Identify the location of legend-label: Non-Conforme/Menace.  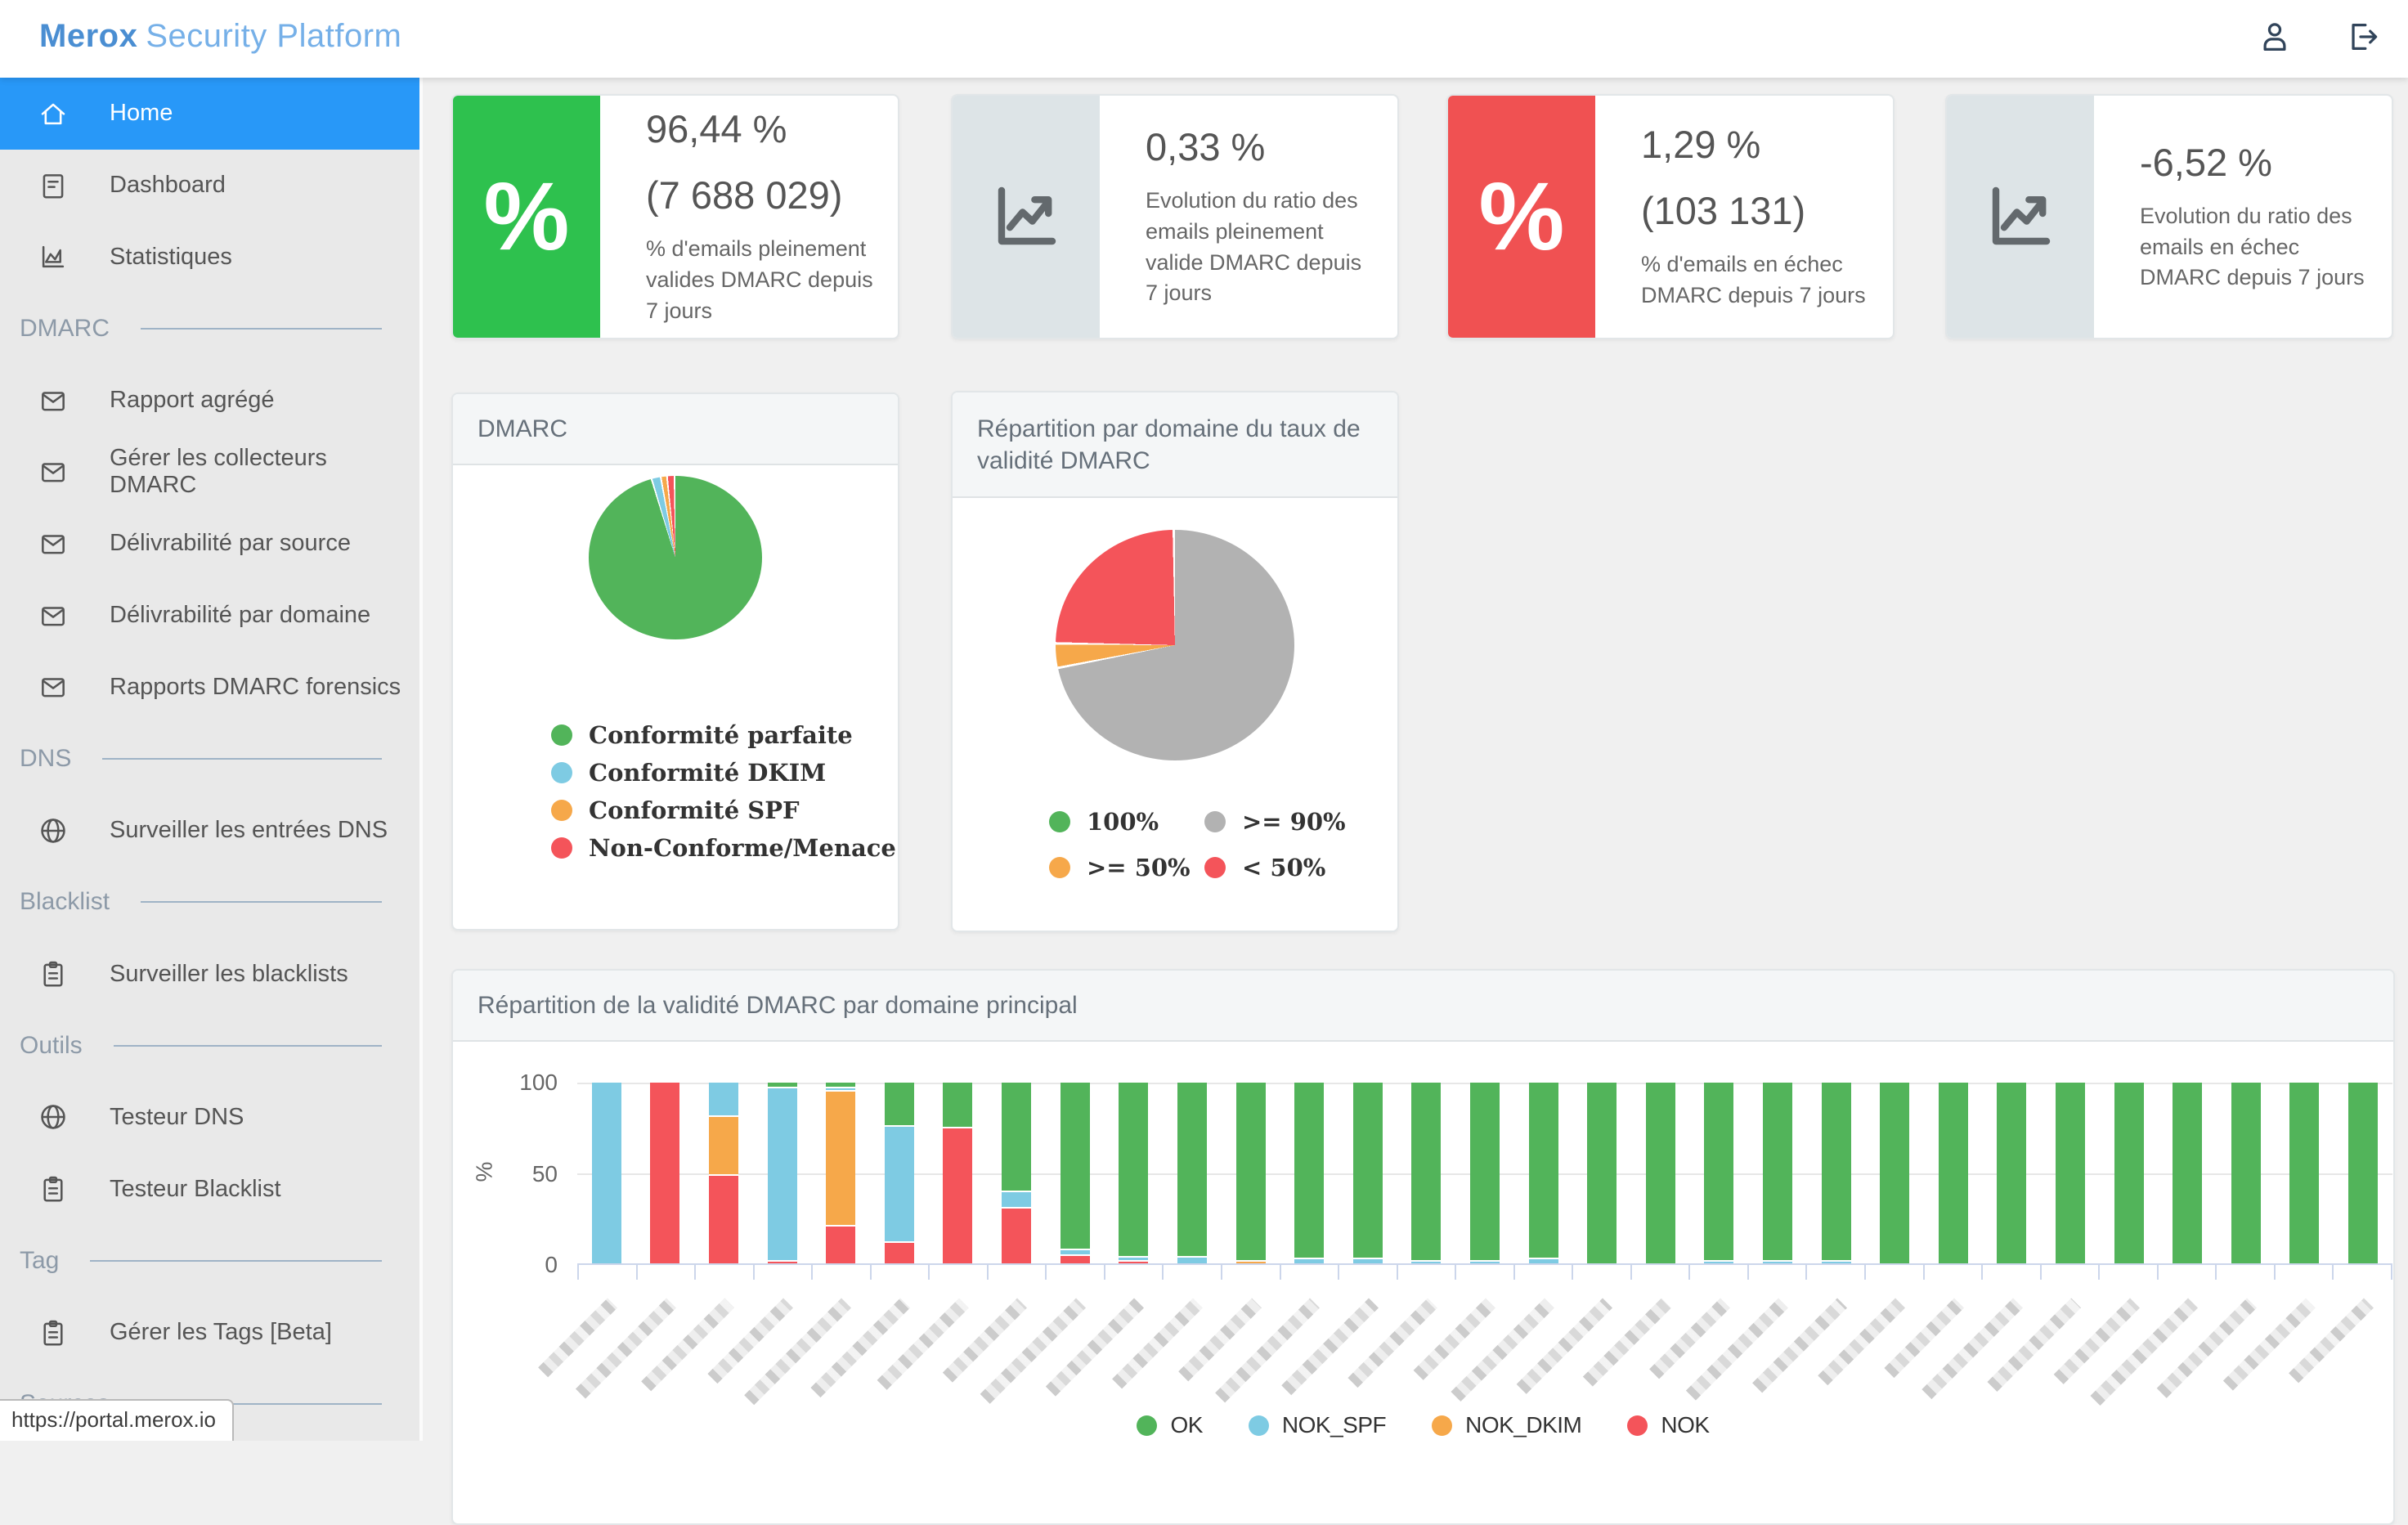
(742, 848).